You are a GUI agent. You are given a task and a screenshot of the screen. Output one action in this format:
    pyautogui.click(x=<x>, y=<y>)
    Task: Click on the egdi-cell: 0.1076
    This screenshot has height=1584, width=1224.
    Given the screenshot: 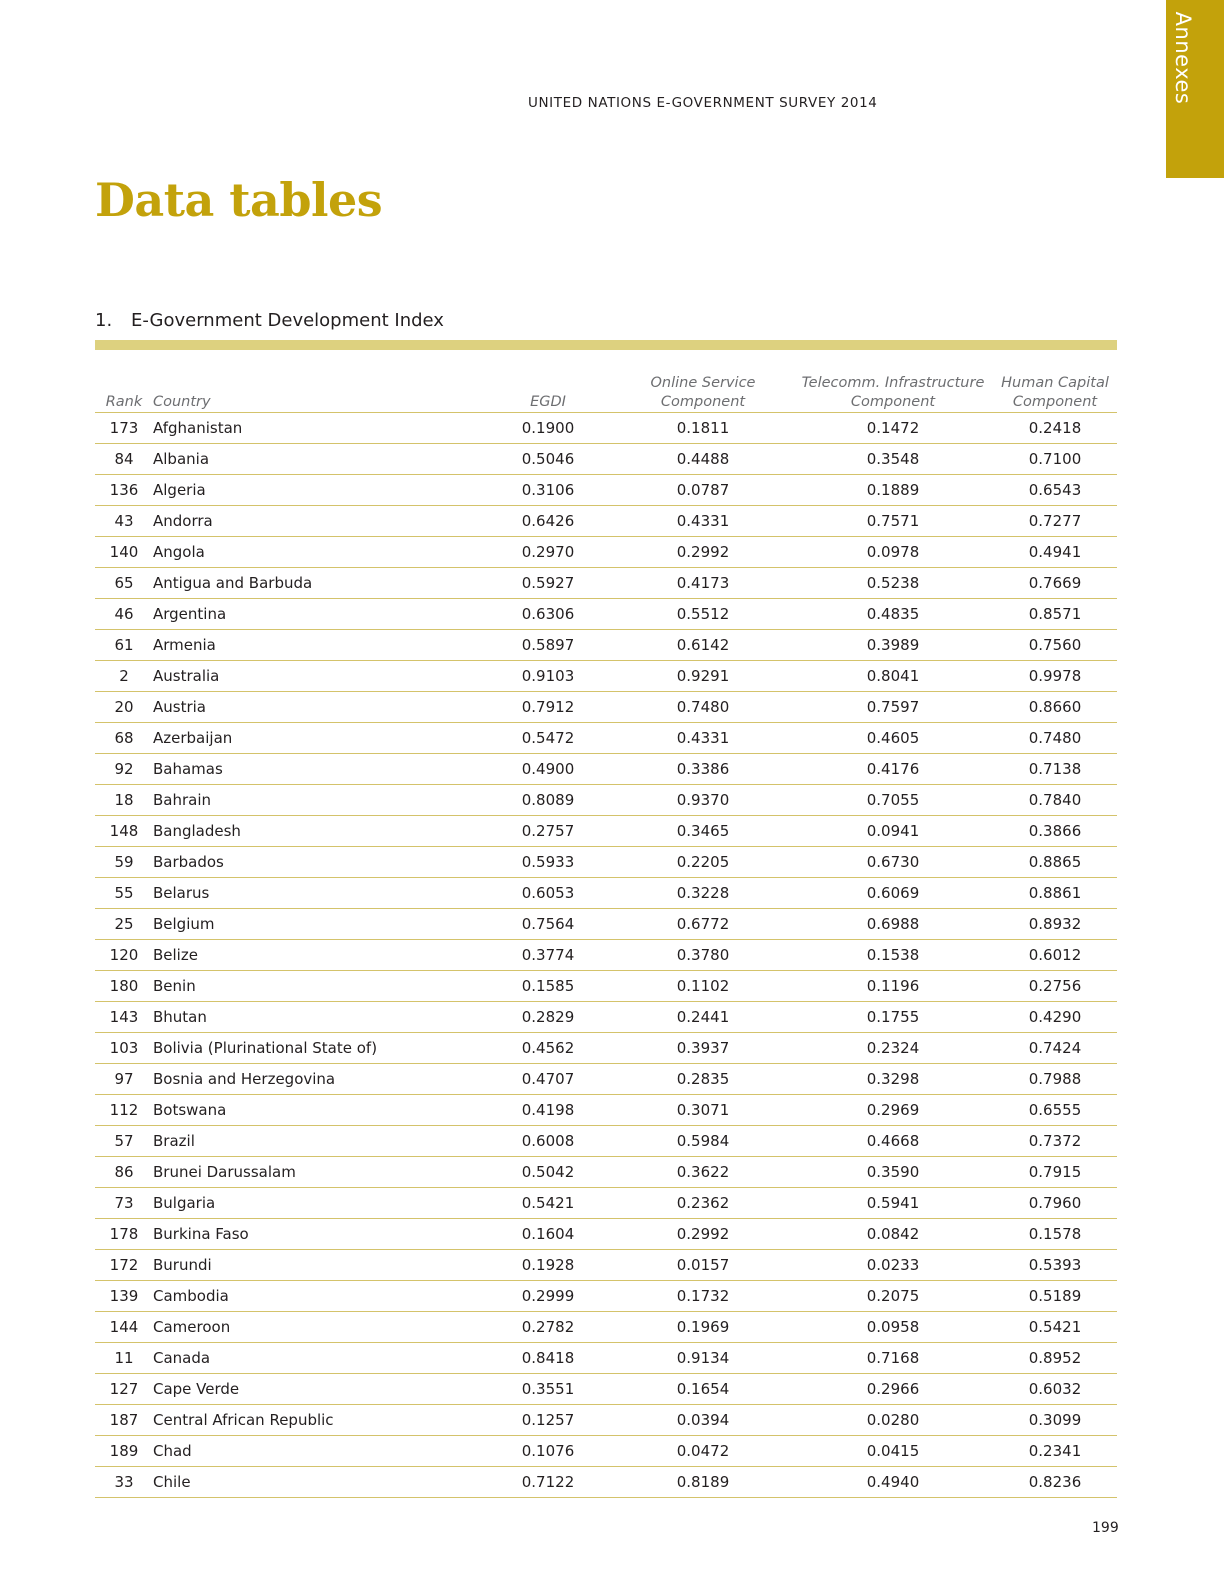 What is the action you would take?
    pyautogui.click(x=548, y=1451)
    